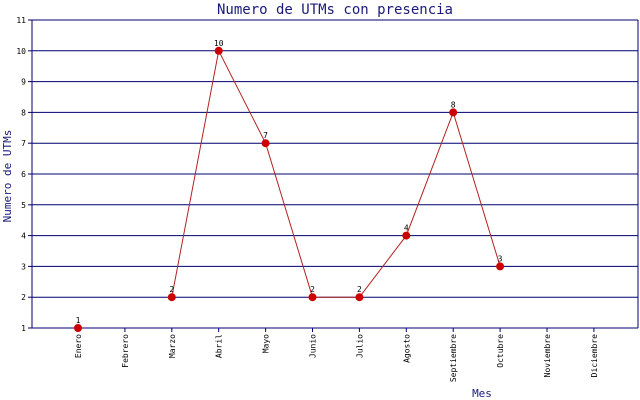  Describe the element at coordinates (500, 258) in the screenshot. I see `data-label-octubre: 3` at that location.